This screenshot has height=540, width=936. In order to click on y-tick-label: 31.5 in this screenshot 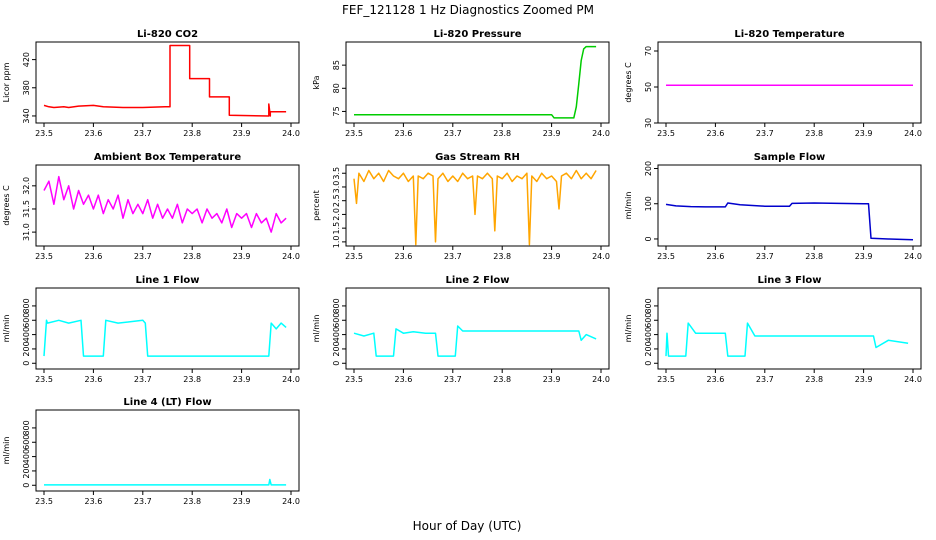, I will do `click(26, 209)`.